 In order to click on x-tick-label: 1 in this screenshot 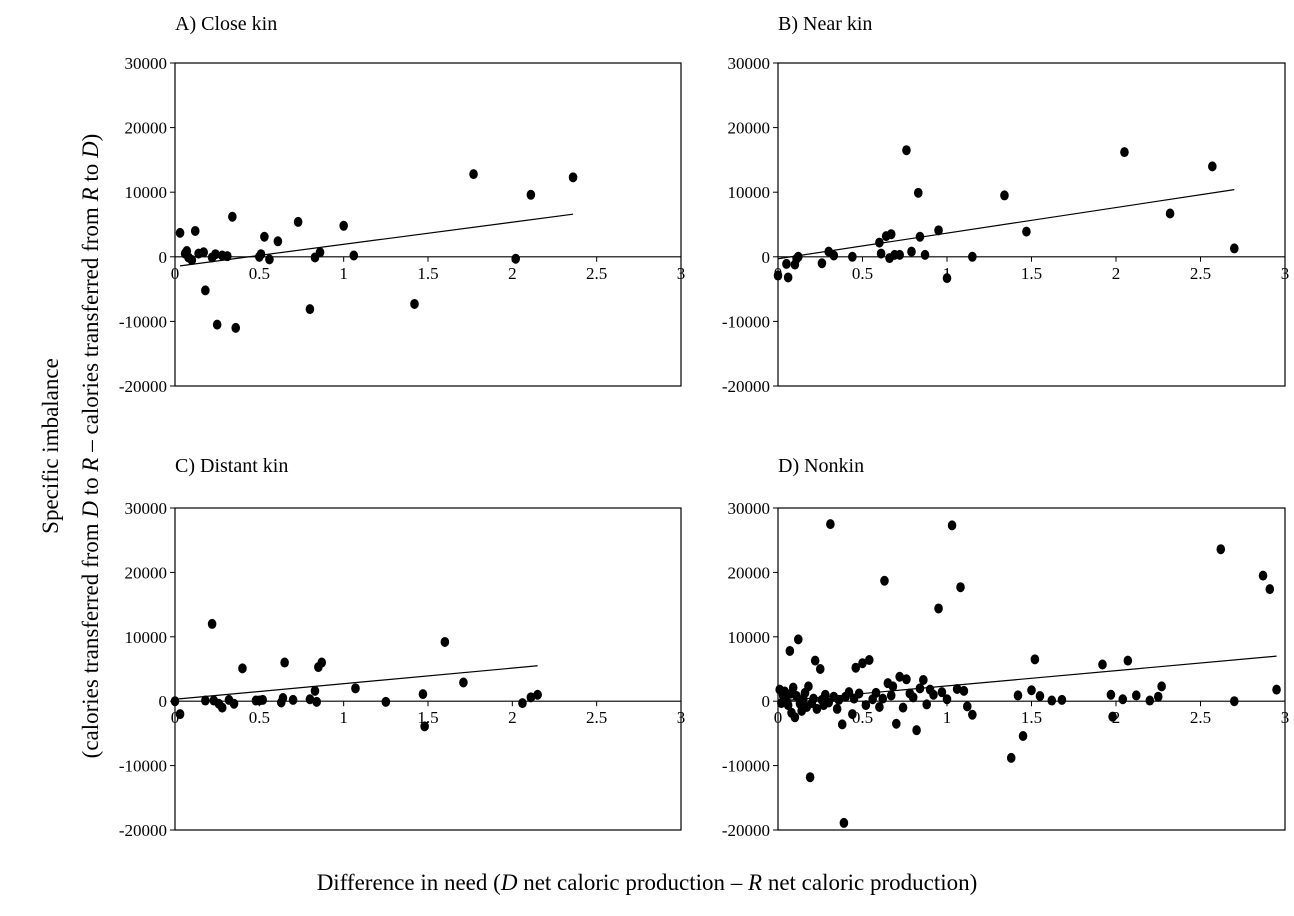, I will do `click(343, 717)`.